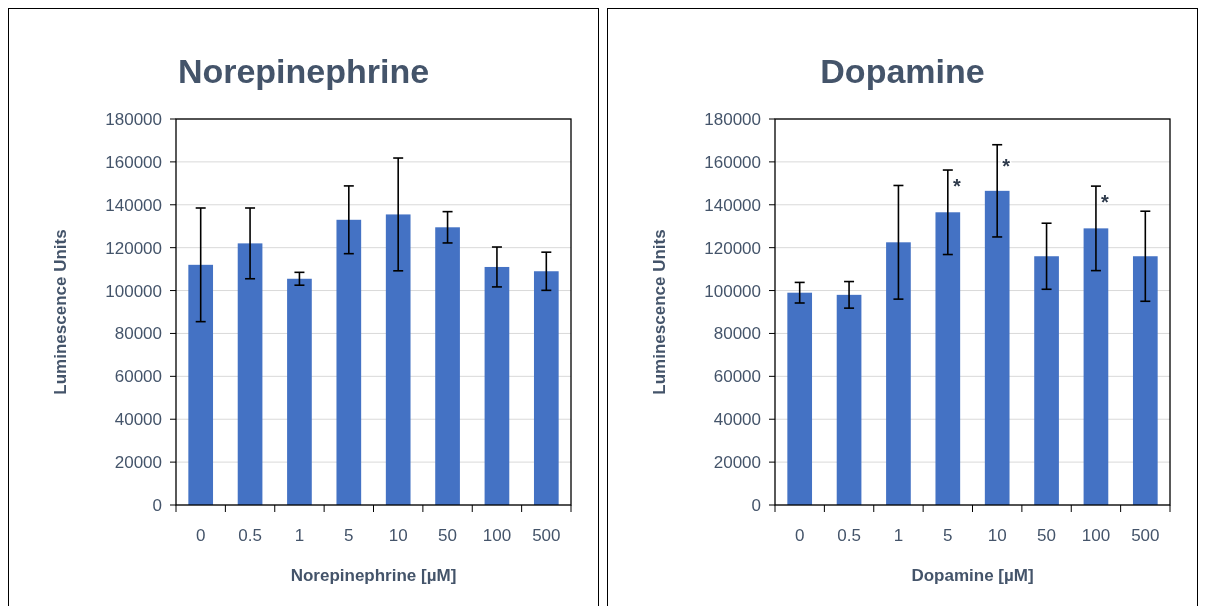  Describe the element at coordinates (972, 575) in the screenshot. I see `x-axis-title: Dopamine [µM]` at that location.